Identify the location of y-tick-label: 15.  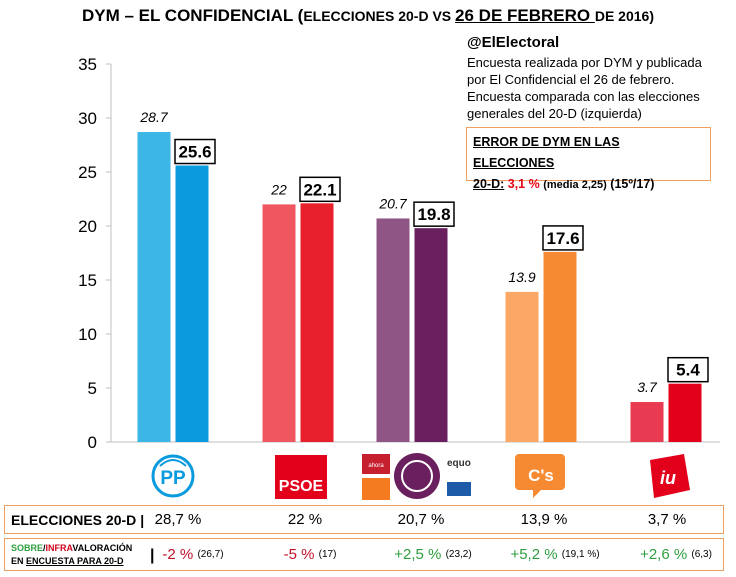
(87, 280).